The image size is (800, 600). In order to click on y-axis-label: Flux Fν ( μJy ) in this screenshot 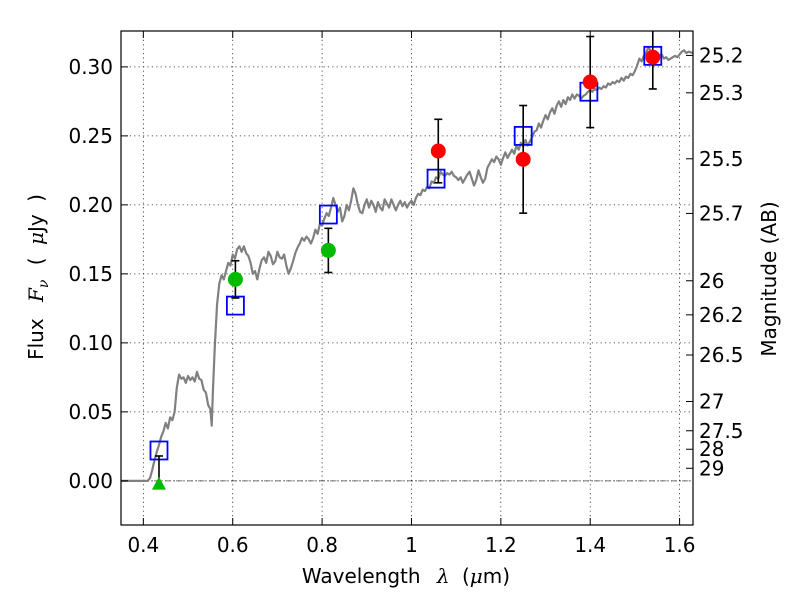, I will do `click(38, 277)`.